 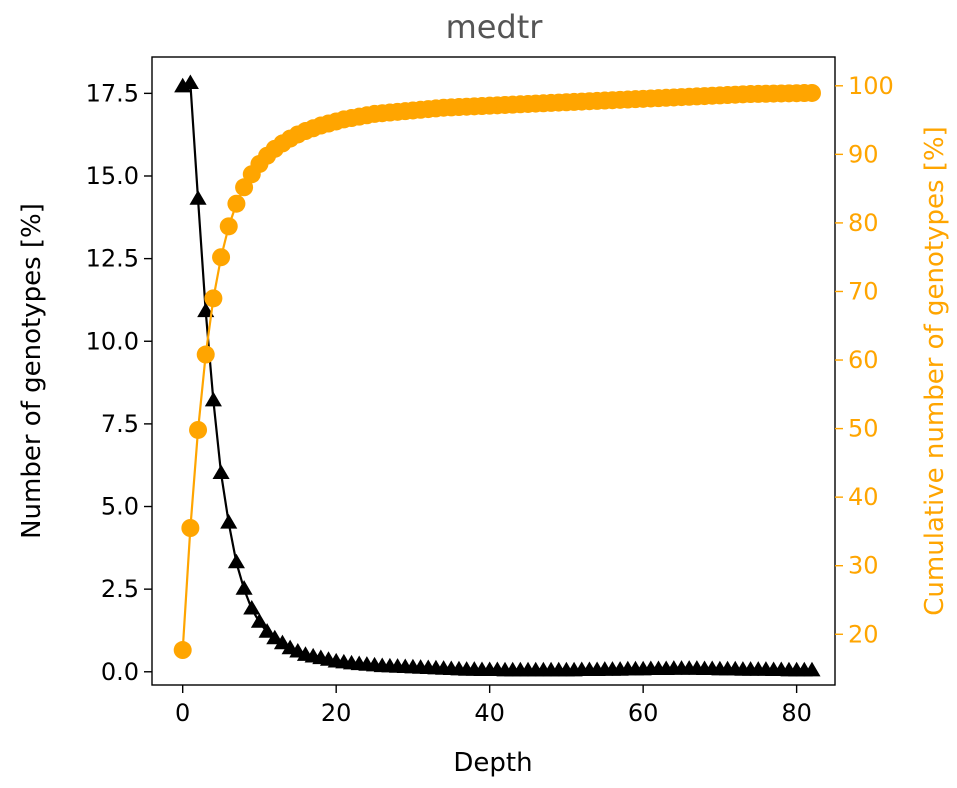 What do you see at coordinates (112, 93) in the screenshot?
I see `y-left-tick-label-7: 17.5` at bounding box center [112, 93].